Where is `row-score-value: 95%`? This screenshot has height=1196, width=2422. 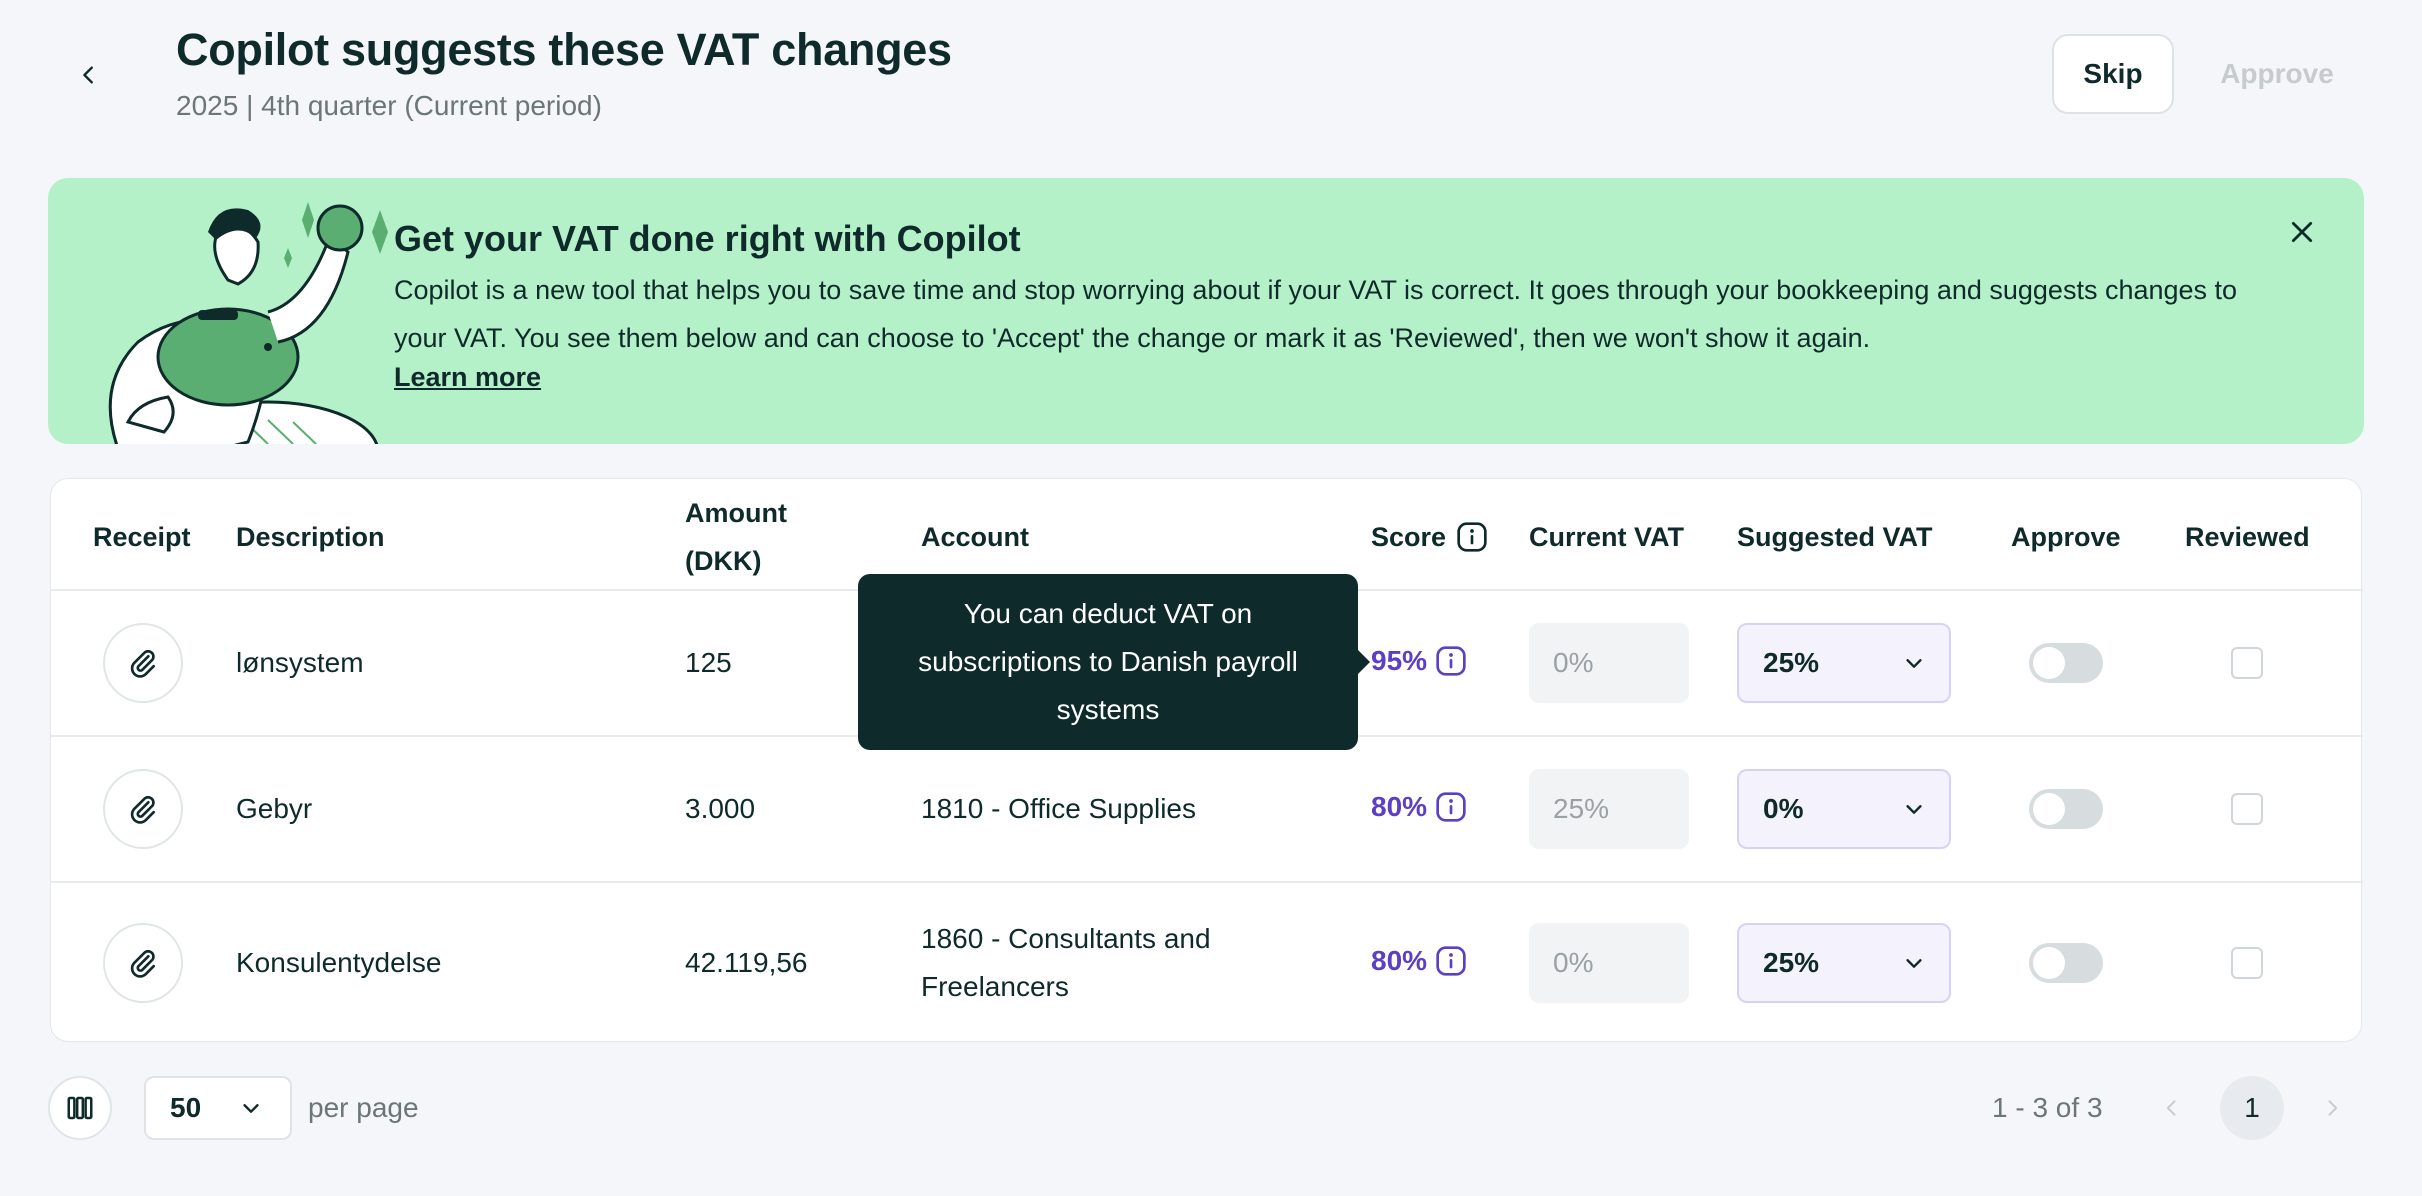
row-score-value: 95% is located at coordinates (1399, 660).